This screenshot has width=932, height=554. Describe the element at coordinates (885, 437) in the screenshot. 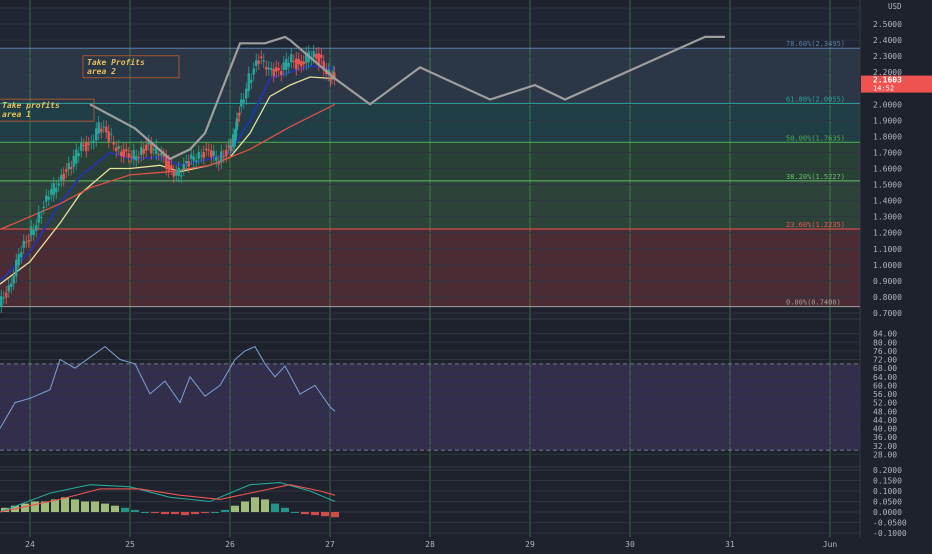

I see `osc-tick-label: 36.00` at that location.